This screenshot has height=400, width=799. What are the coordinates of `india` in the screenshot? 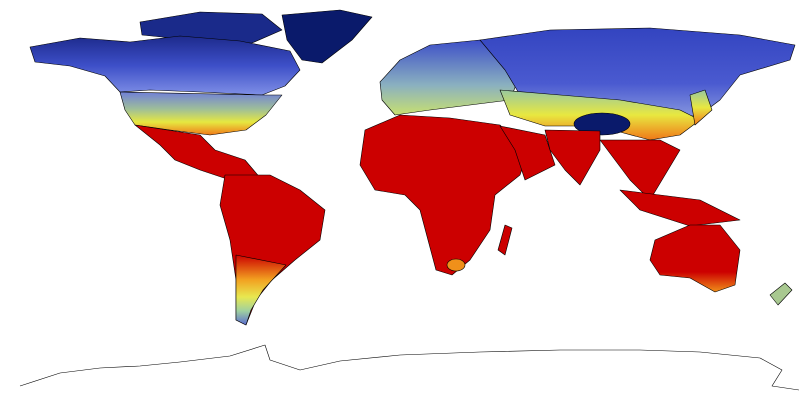 It's located at (572, 157).